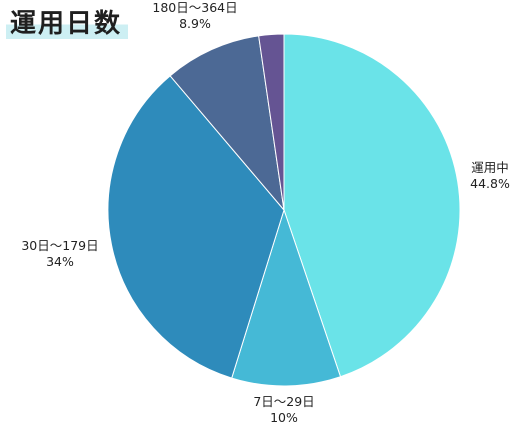 This screenshot has width=516, height=429. What do you see at coordinates (194, 7) in the screenshot?
I see `slice-label: 180日～364日` at bounding box center [194, 7].